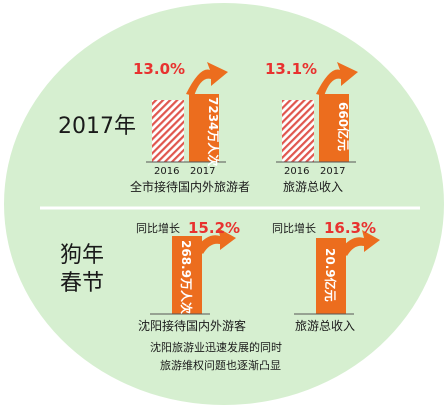  What do you see at coordinates (82, 255) in the screenshot?
I see `section-title-spring-festival-line1: 狗年` at bounding box center [82, 255].